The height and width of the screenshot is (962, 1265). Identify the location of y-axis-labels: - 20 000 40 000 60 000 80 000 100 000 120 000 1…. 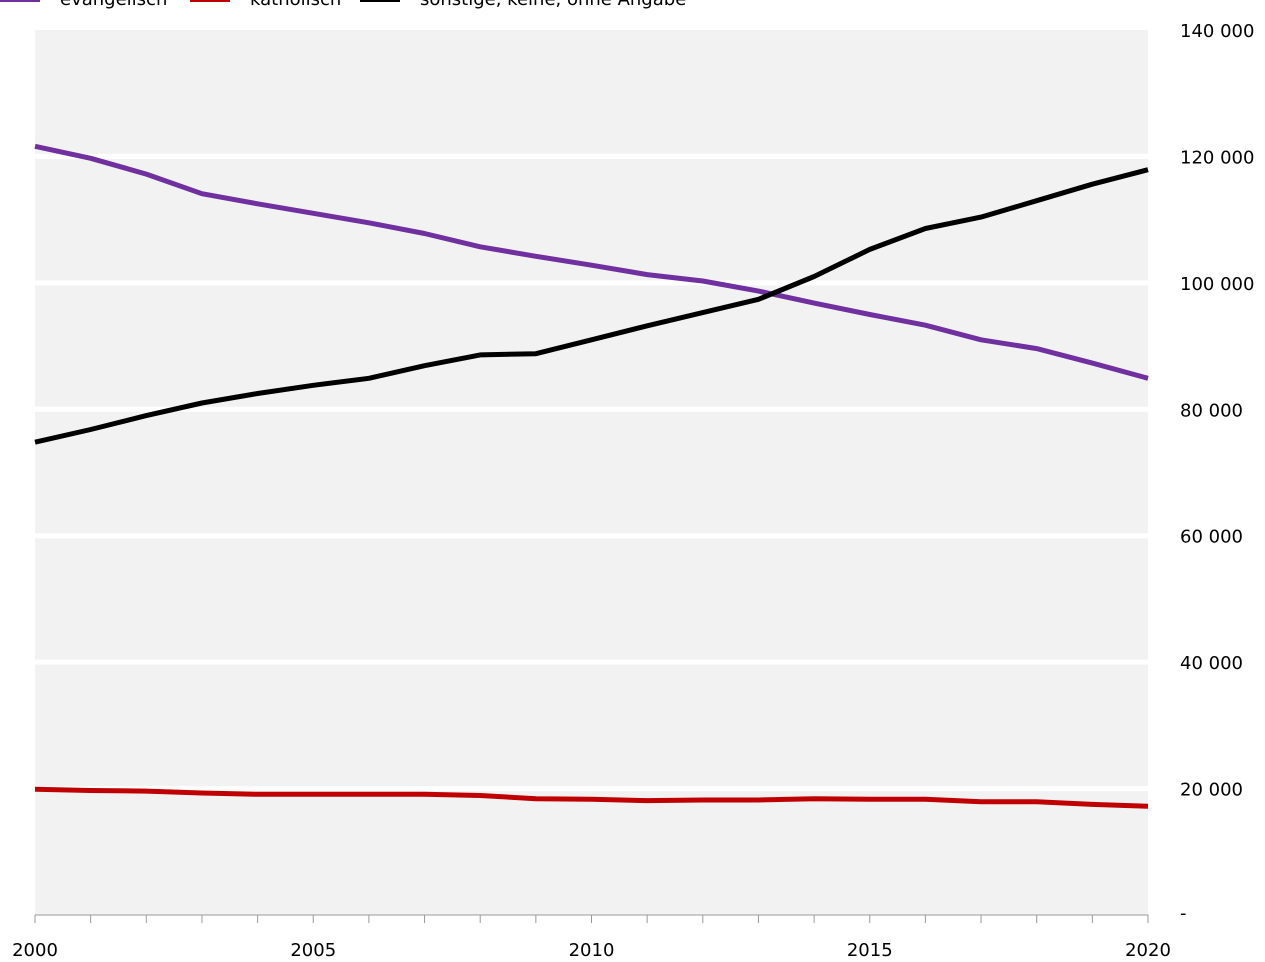
(1217, 472).